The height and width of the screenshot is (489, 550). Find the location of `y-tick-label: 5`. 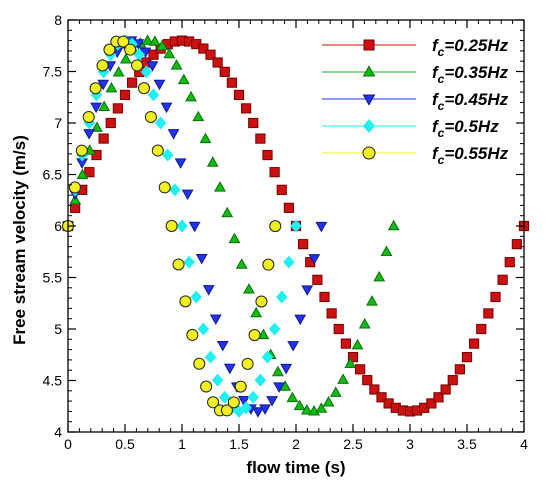

y-tick-label: 5 is located at coordinates (58, 329).